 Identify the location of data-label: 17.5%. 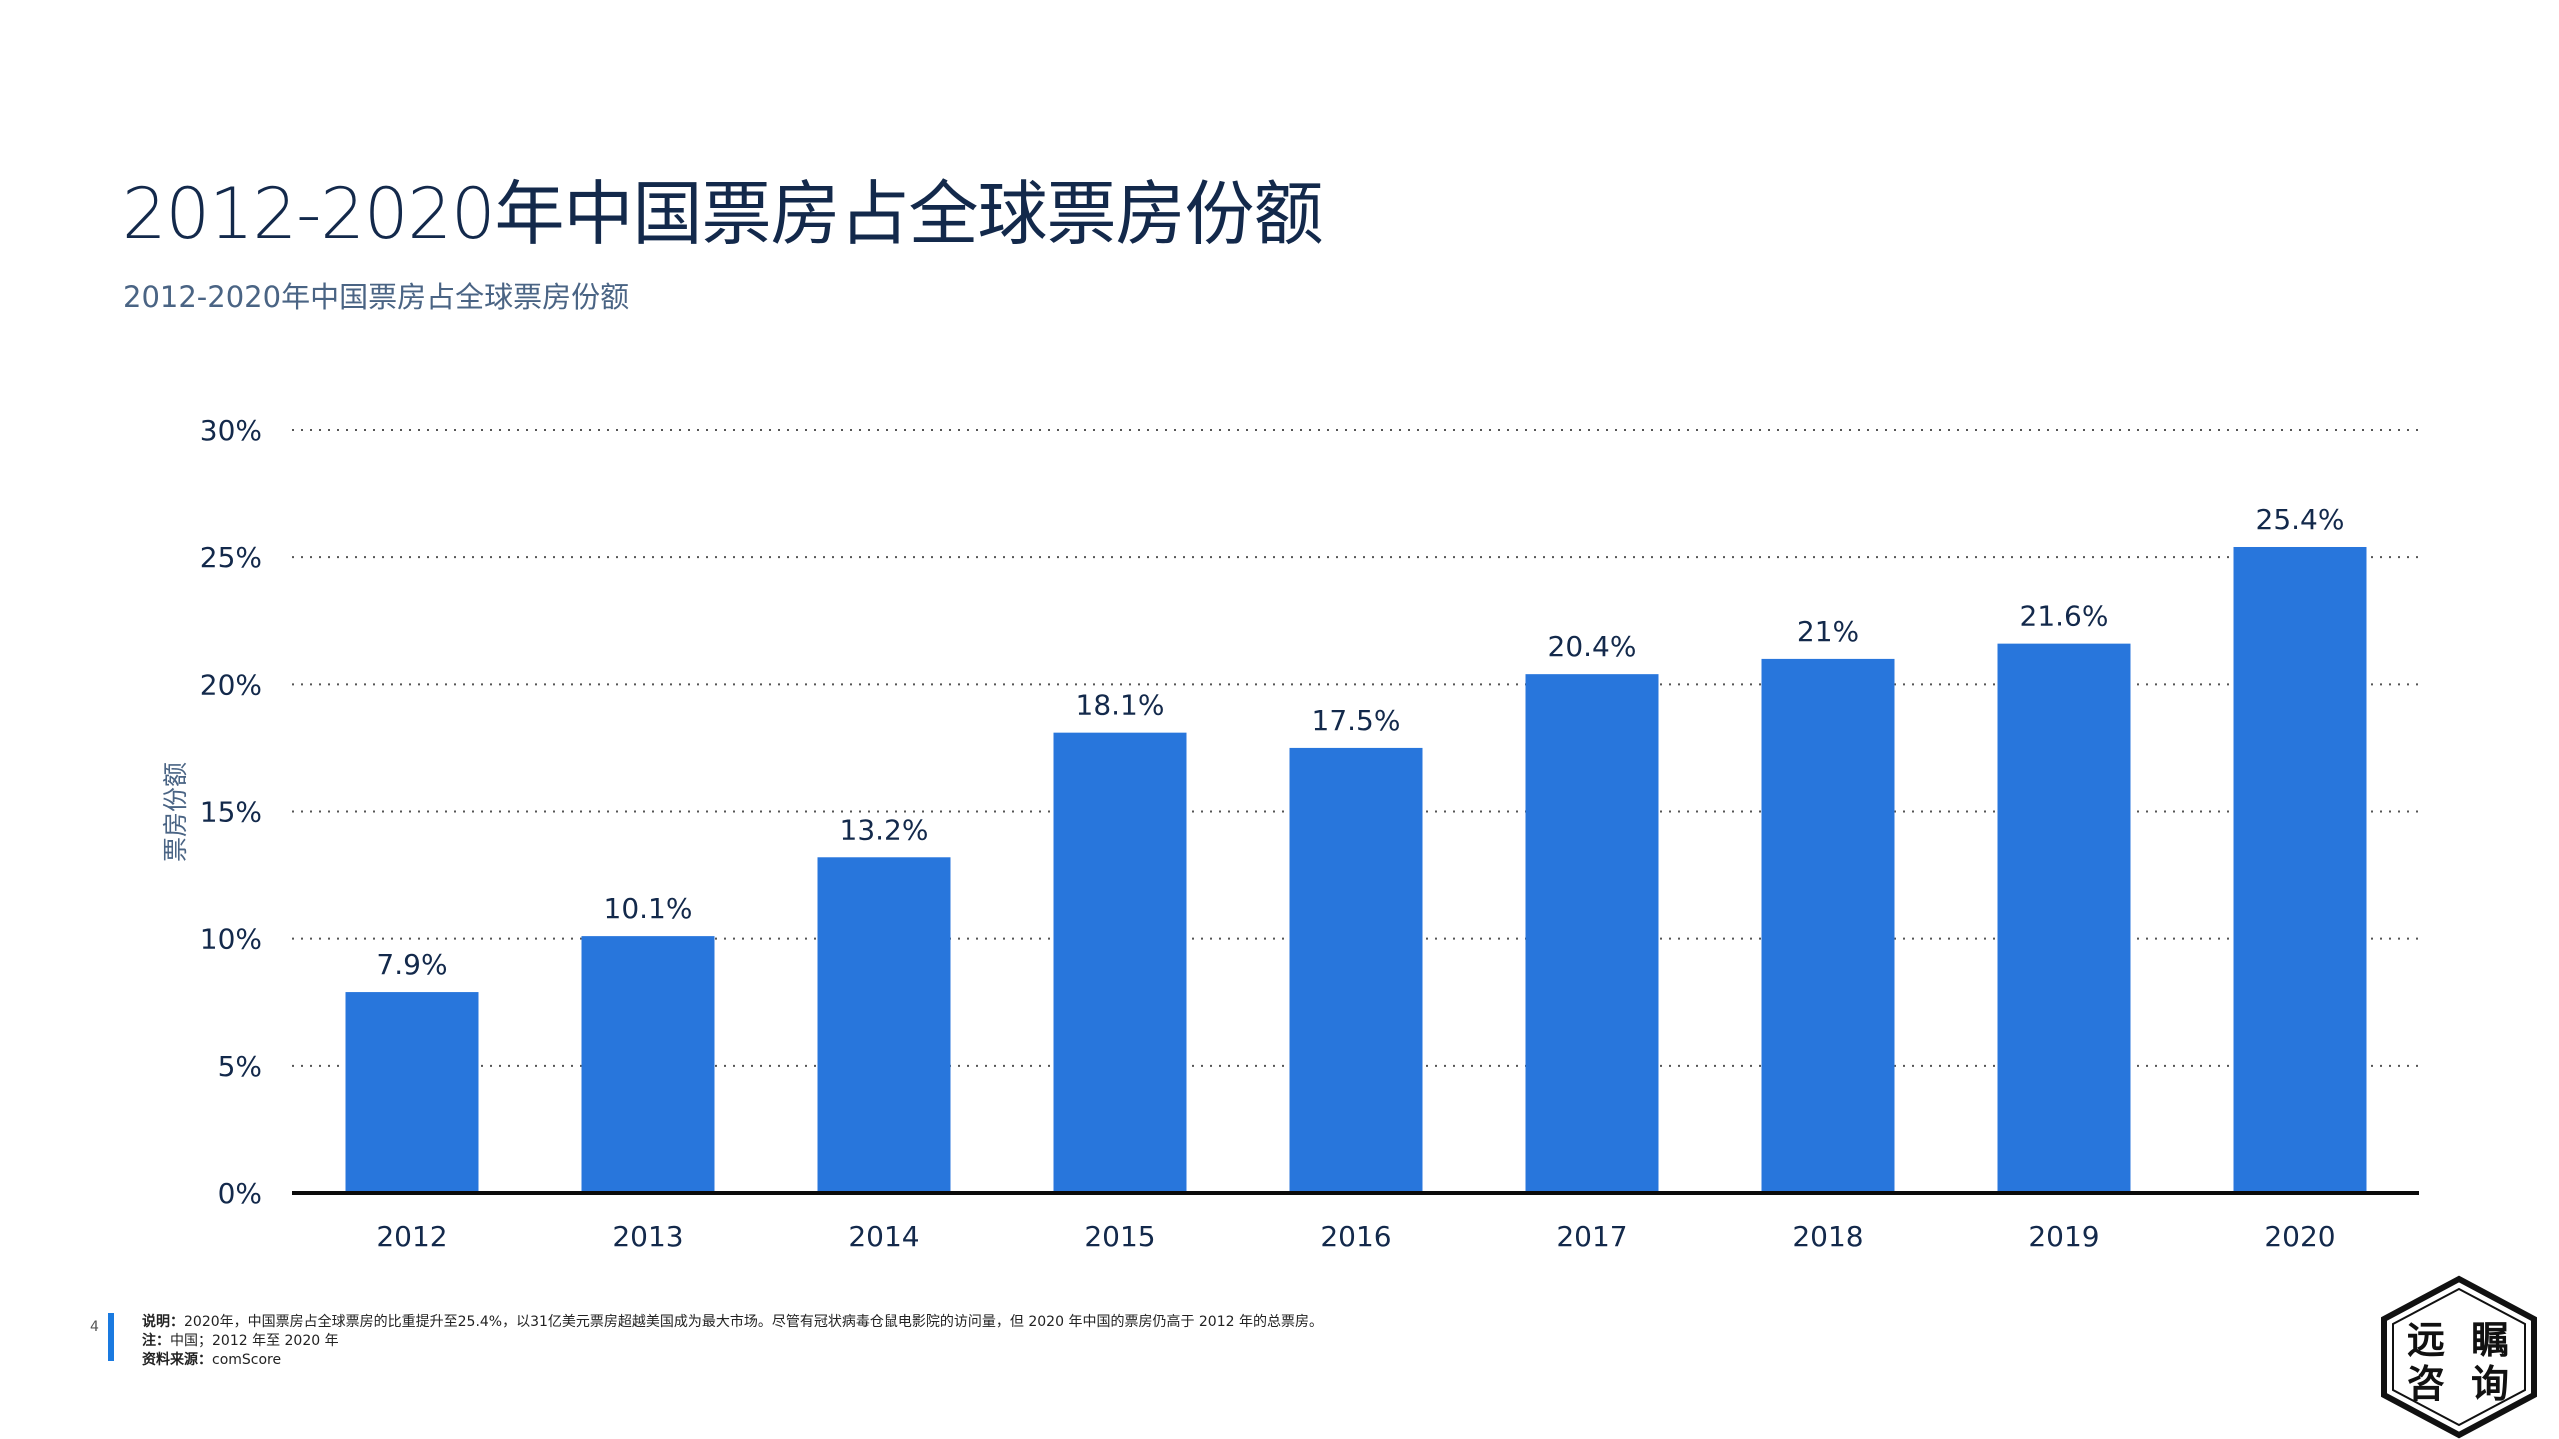
(1356, 720).